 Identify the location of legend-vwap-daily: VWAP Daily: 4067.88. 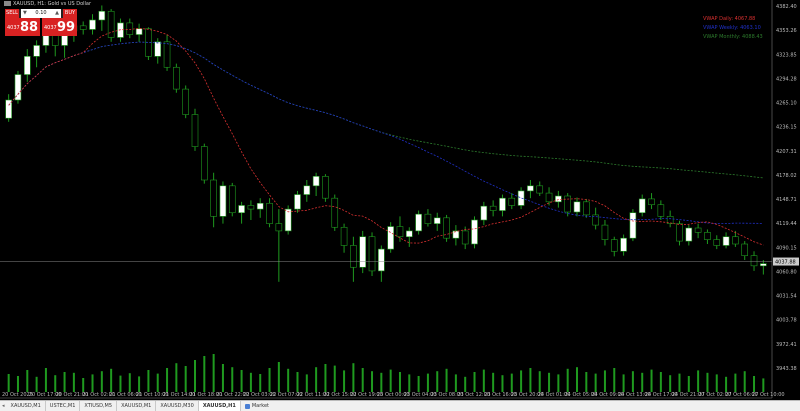
(729, 19).